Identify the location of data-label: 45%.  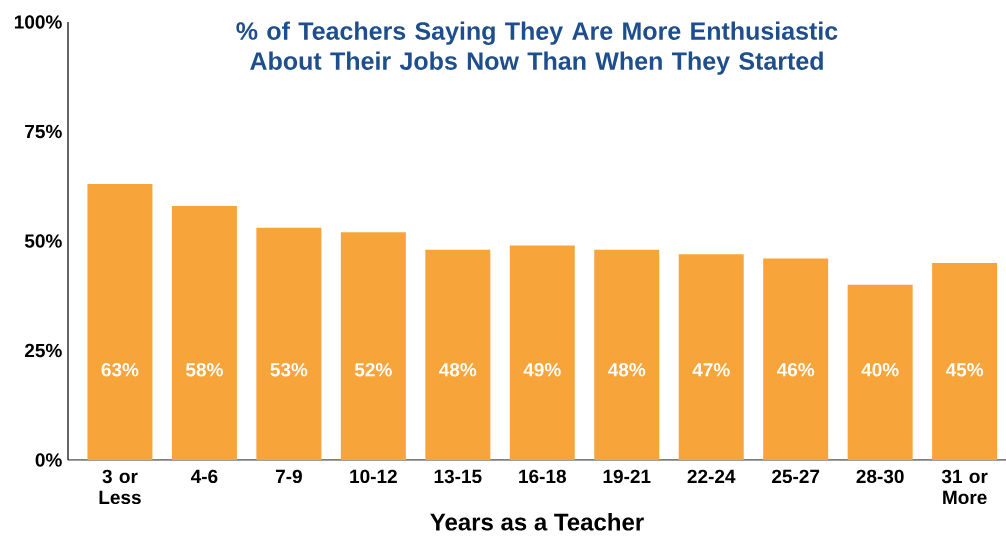
(964, 370).